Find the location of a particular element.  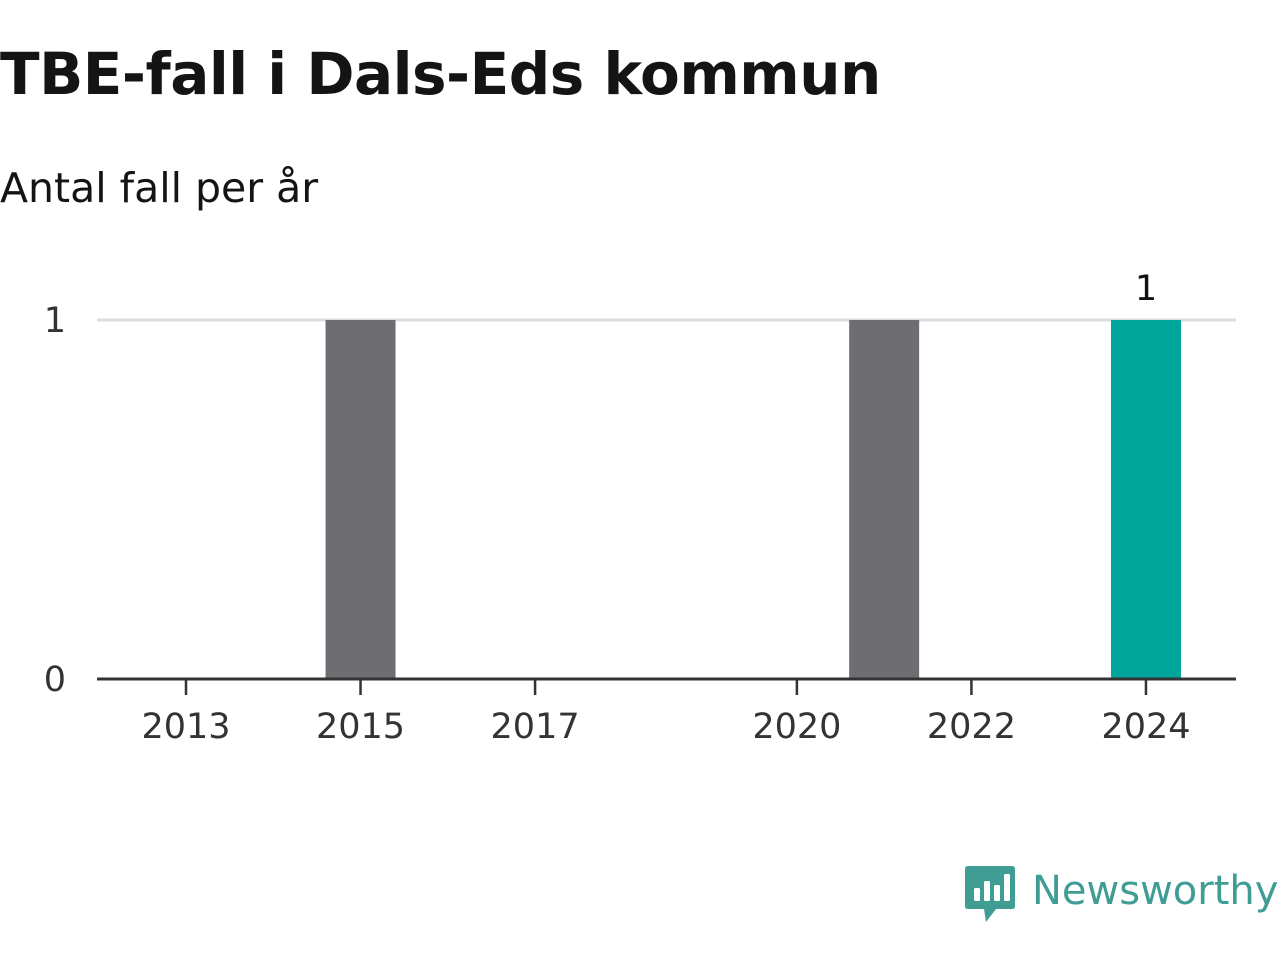

y-tick-label-1: 1 is located at coordinates (55, 321).